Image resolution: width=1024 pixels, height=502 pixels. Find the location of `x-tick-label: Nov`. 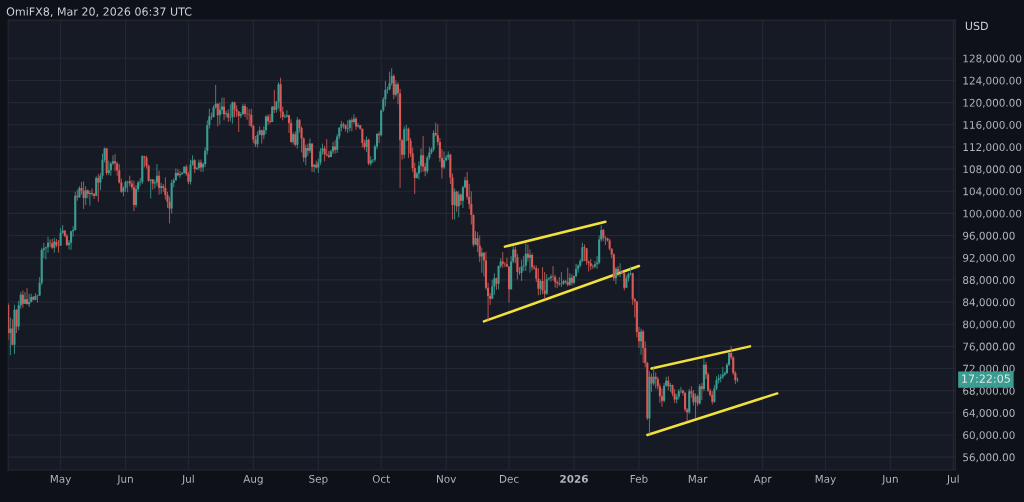

x-tick-label: Nov is located at coordinates (447, 479).